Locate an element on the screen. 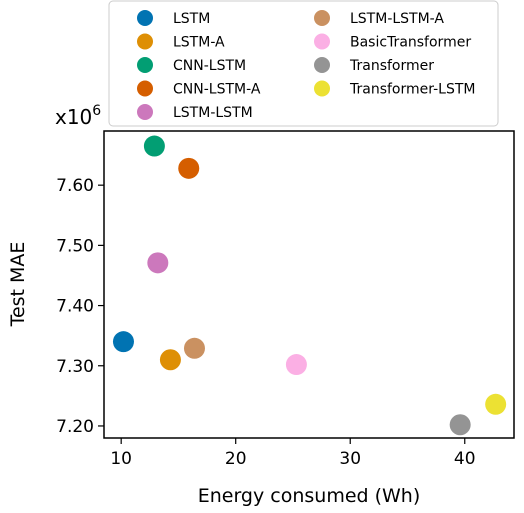 The height and width of the screenshot is (513, 524). point-lstm-a is located at coordinates (170, 360).